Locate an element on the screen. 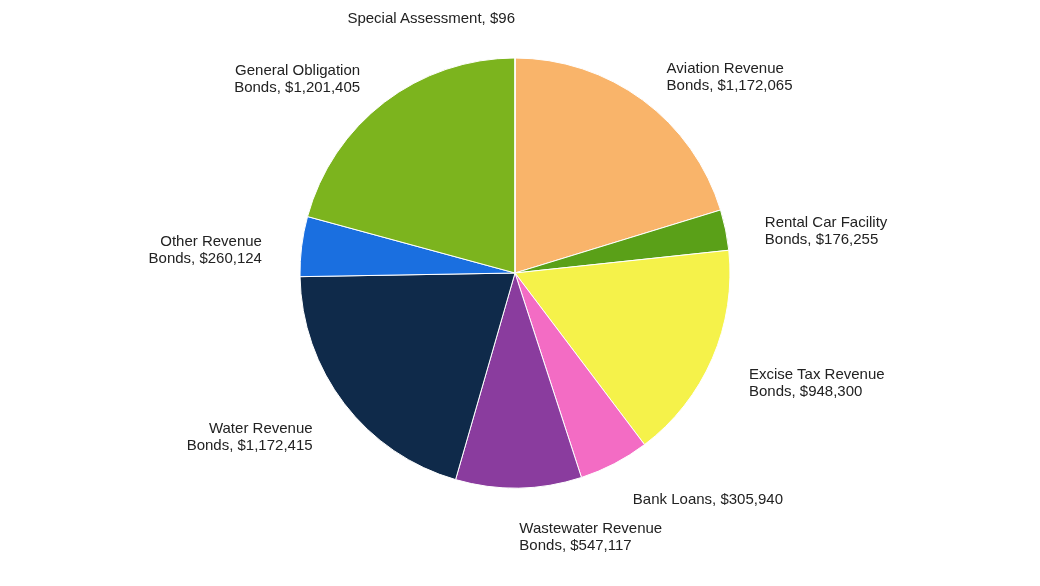 This screenshot has width=1040, height=586. slice-label: Special Assessment, $96 is located at coordinates (431, 17).